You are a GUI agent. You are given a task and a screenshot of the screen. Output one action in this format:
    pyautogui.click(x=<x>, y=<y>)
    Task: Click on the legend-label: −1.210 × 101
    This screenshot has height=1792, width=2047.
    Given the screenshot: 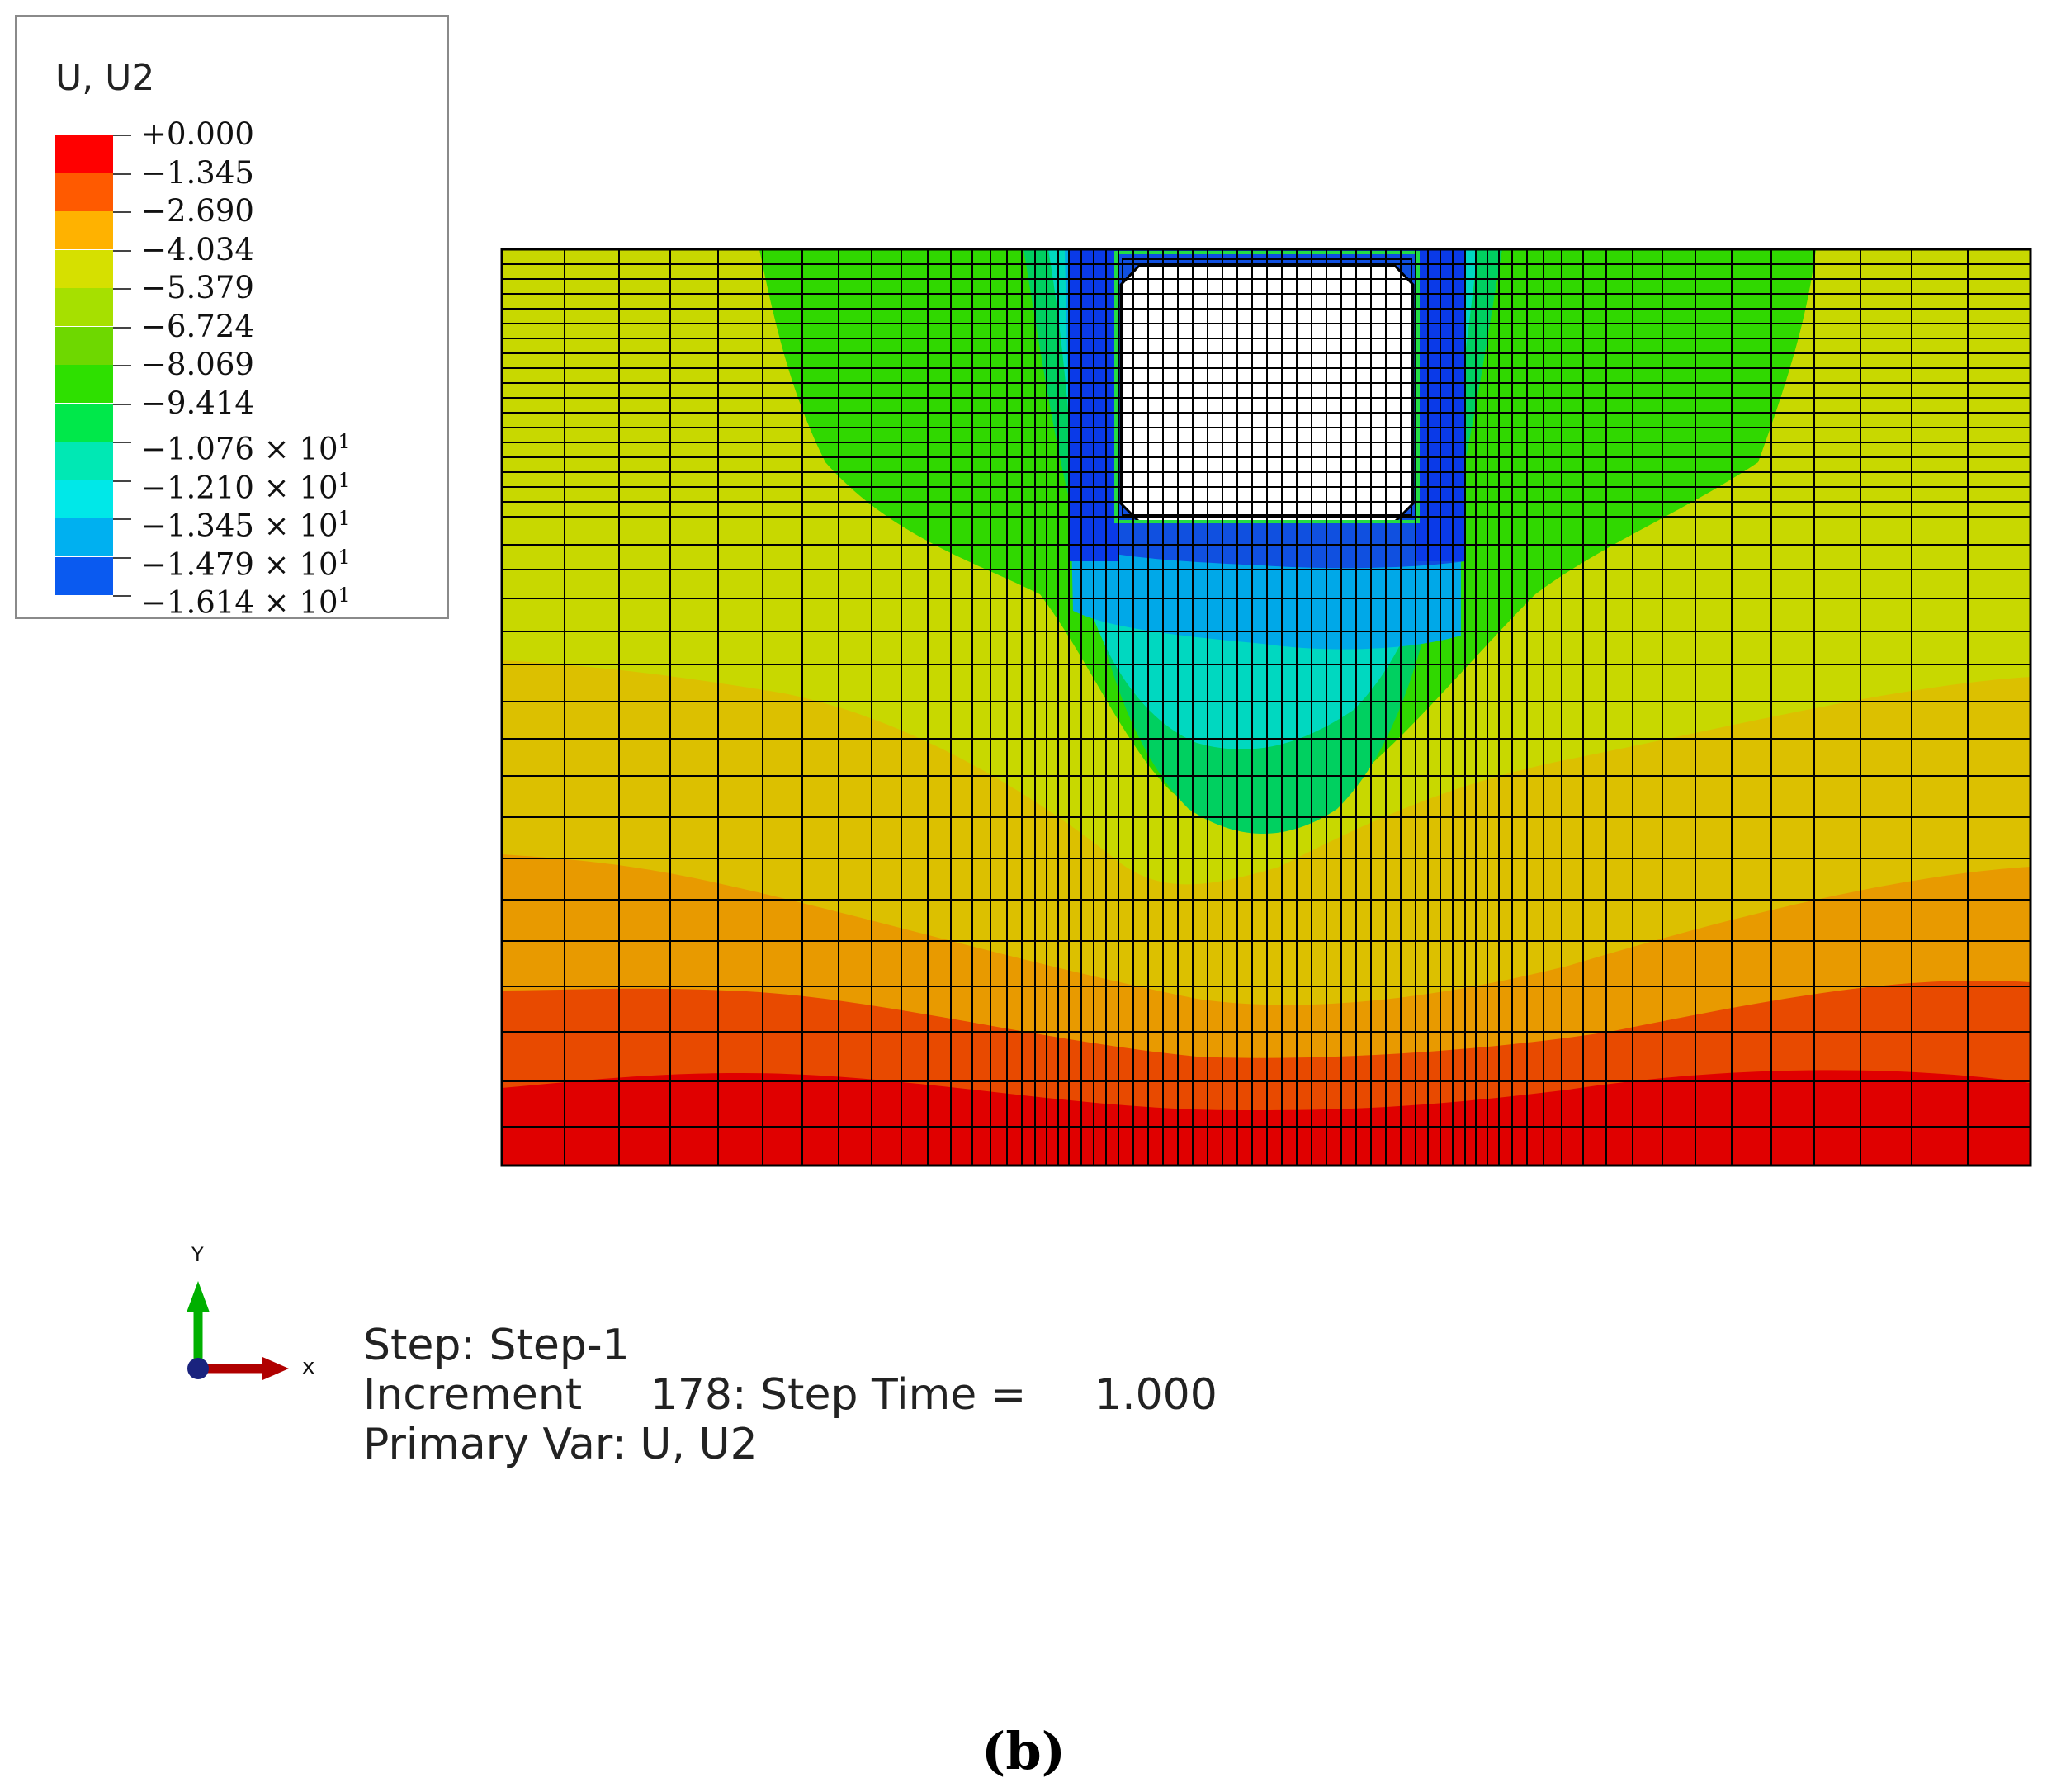 What is the action you would take?
    pyautogui.click(x=246, y=486)
    